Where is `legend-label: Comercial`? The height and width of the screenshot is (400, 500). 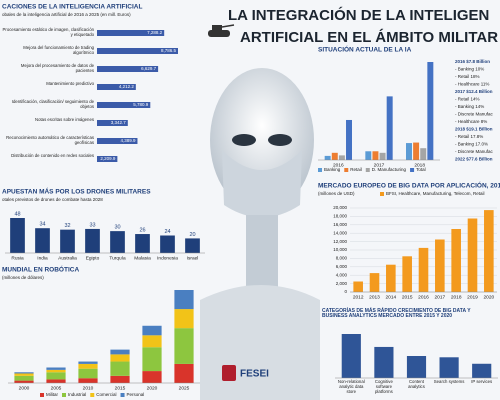 legend-label: Comercial is located at coordinates (106, 394).